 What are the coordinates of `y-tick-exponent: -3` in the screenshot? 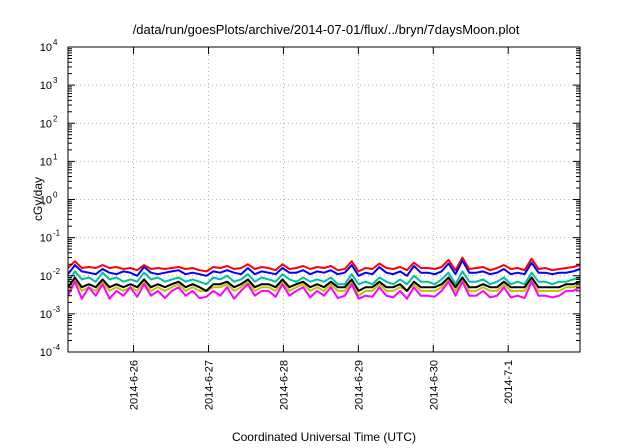 It's located at (57, 309).